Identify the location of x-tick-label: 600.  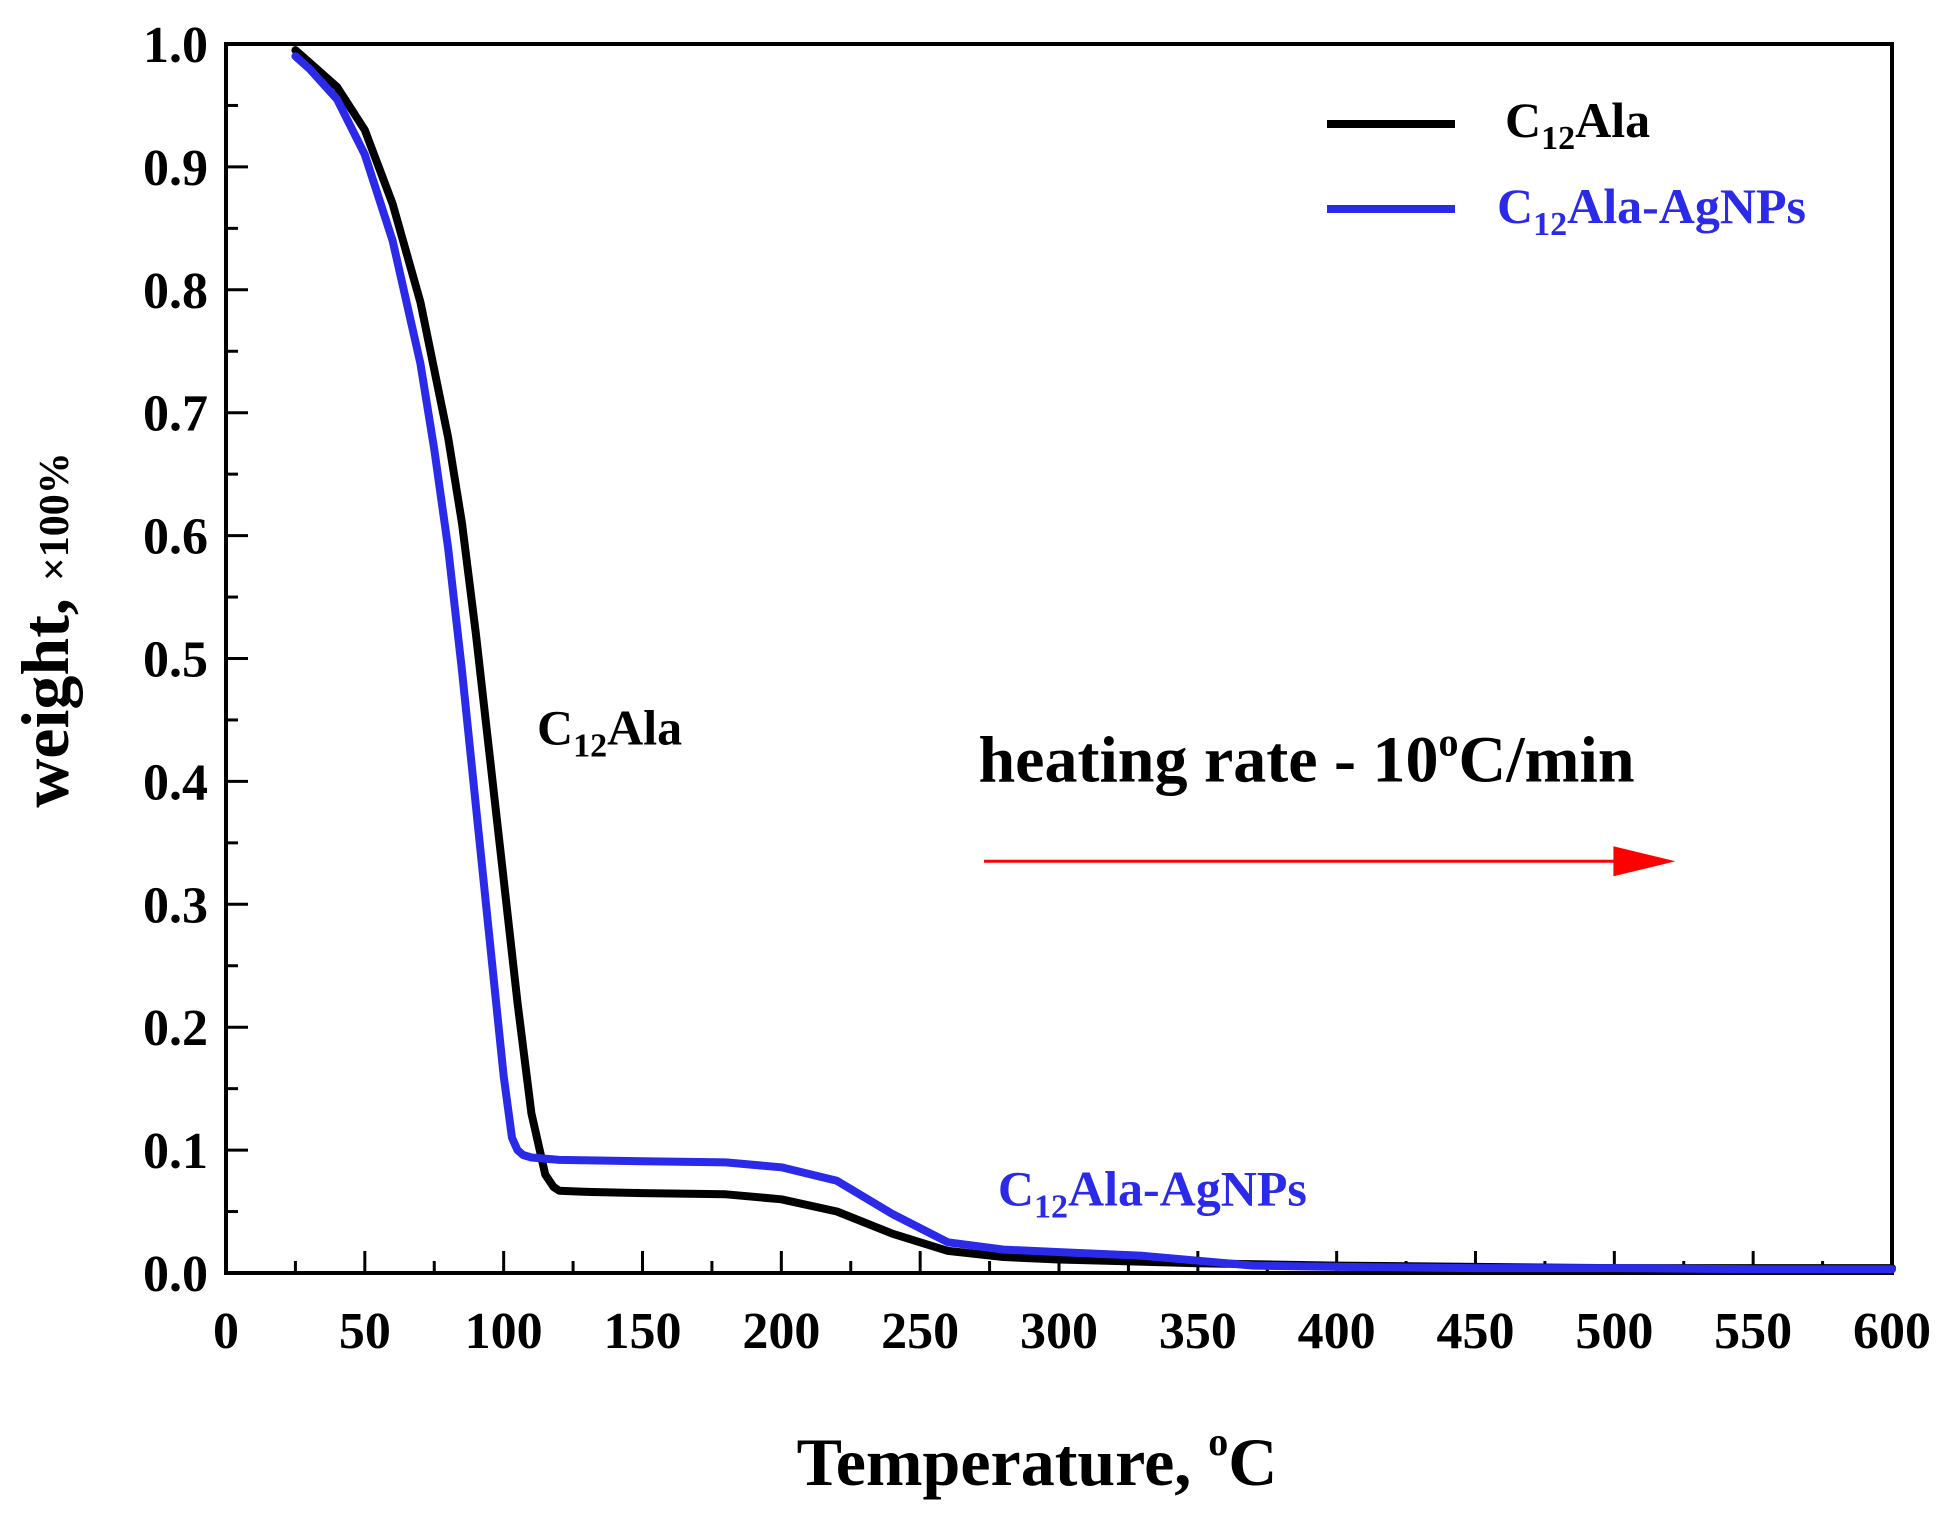
(1892, 1331).